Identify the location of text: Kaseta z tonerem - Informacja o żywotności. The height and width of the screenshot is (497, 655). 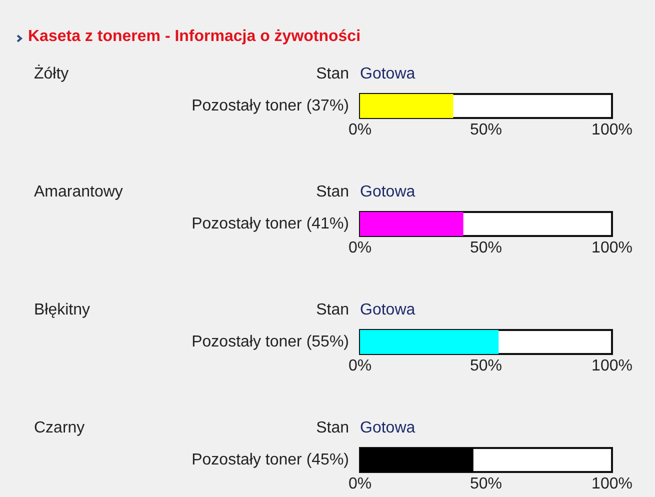
(194, 37).